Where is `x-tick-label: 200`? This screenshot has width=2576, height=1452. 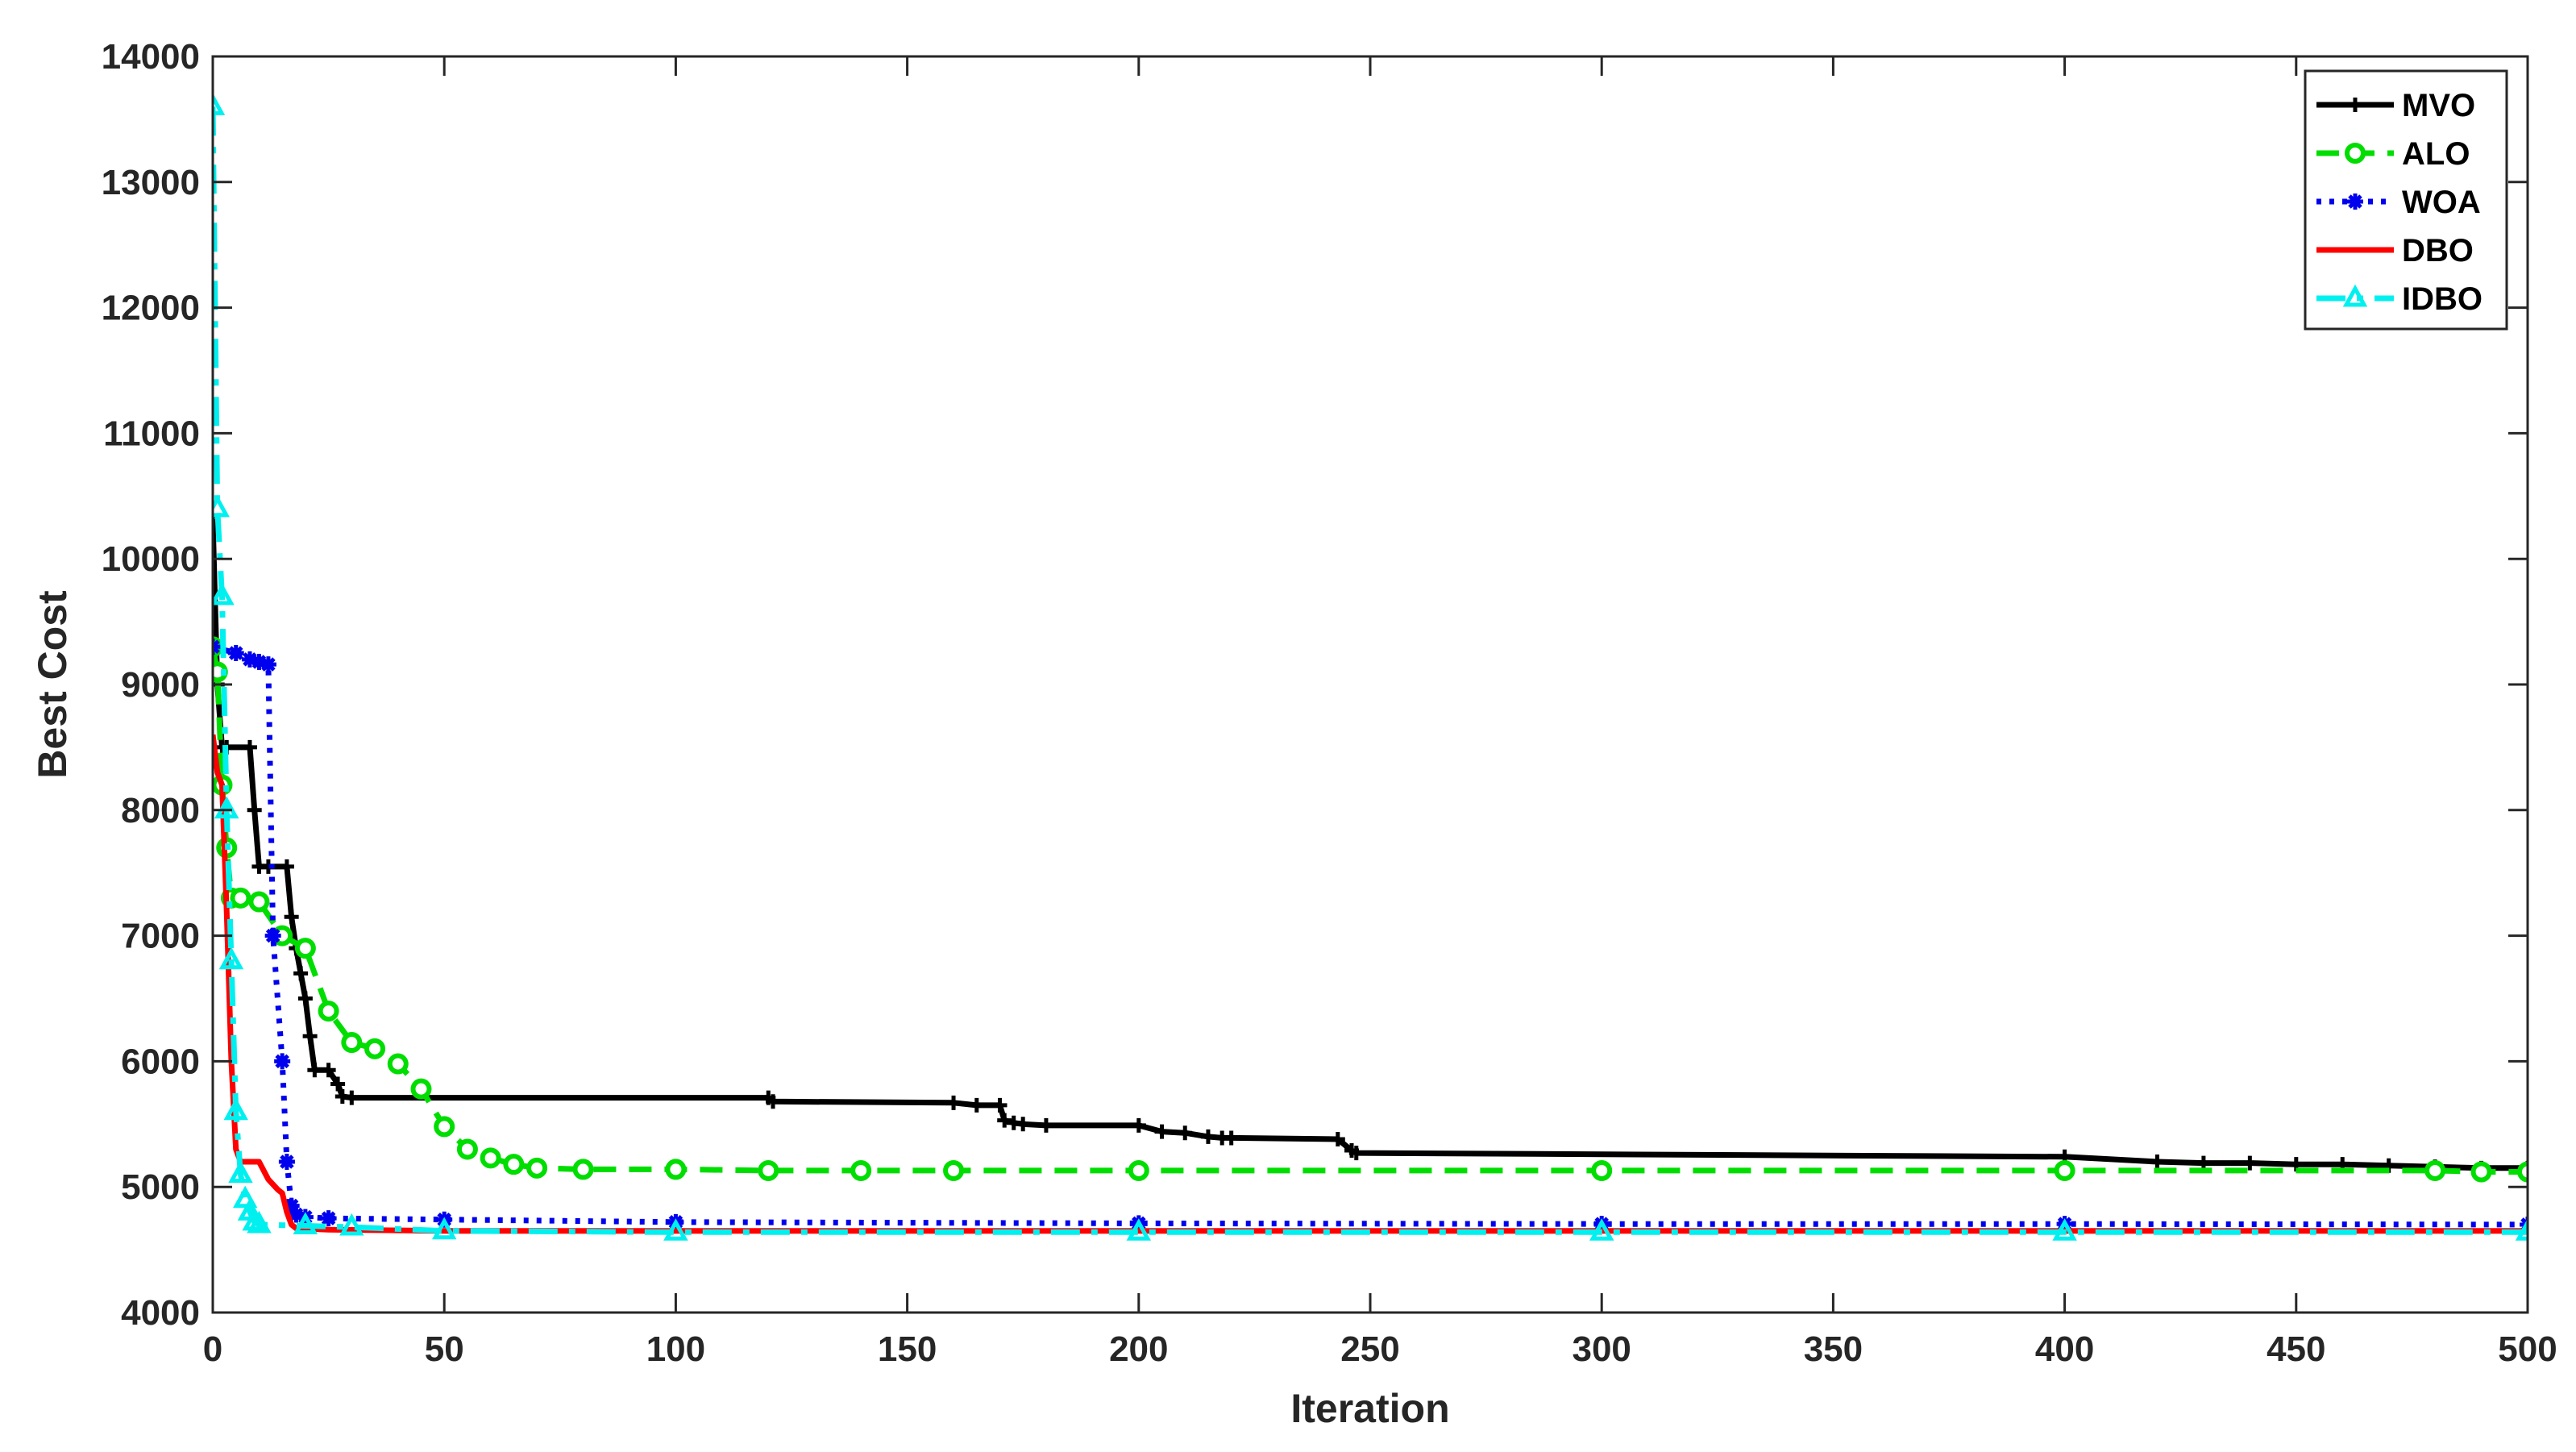
x-tick-label: 200 is located at coordinates (1138, 1349).